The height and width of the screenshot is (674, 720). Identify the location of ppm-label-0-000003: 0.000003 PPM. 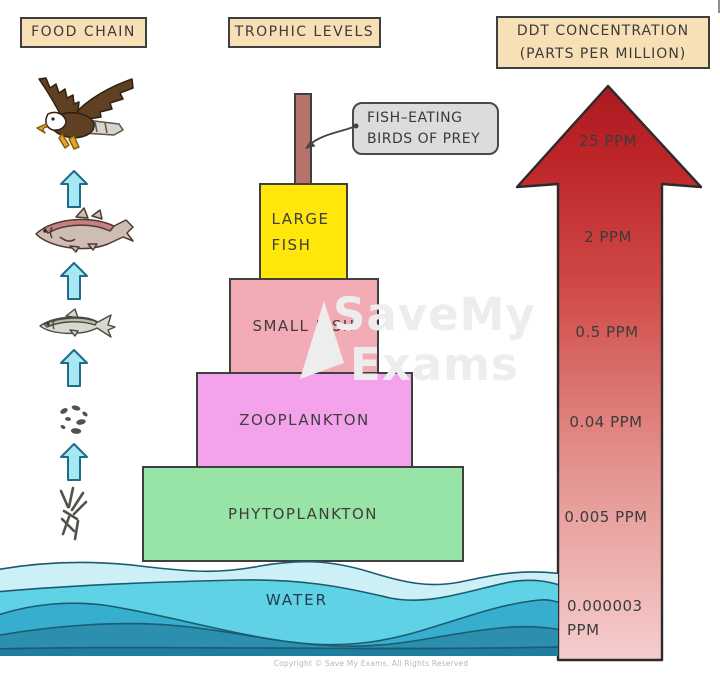
(605, 618).